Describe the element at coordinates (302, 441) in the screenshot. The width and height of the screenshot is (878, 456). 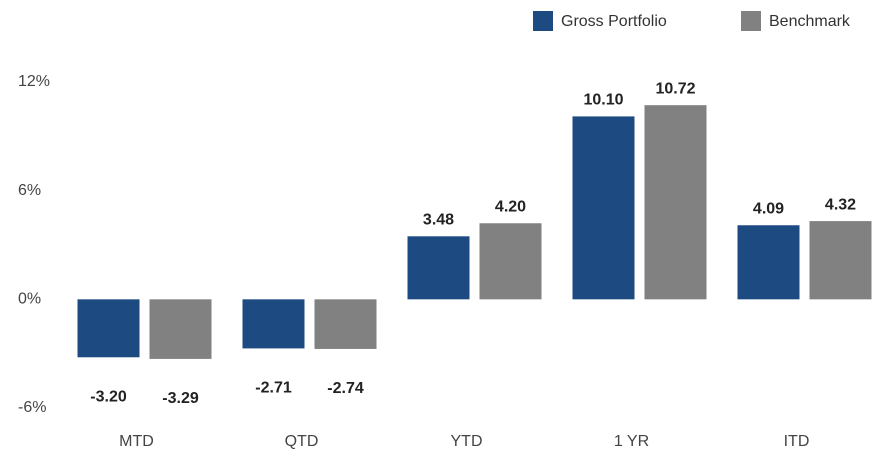
I see `x-tick-label: QTD` at that location.